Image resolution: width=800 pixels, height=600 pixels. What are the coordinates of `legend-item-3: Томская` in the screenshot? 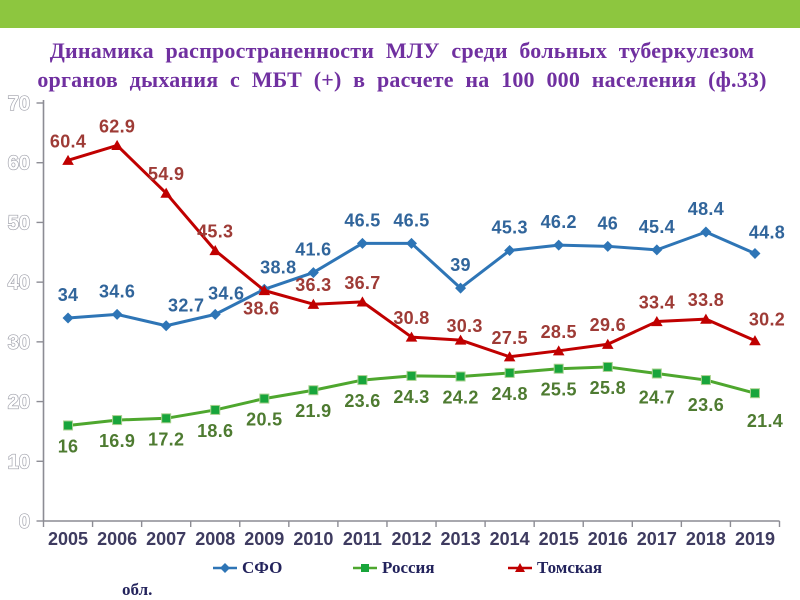 It's located at (555, 568).